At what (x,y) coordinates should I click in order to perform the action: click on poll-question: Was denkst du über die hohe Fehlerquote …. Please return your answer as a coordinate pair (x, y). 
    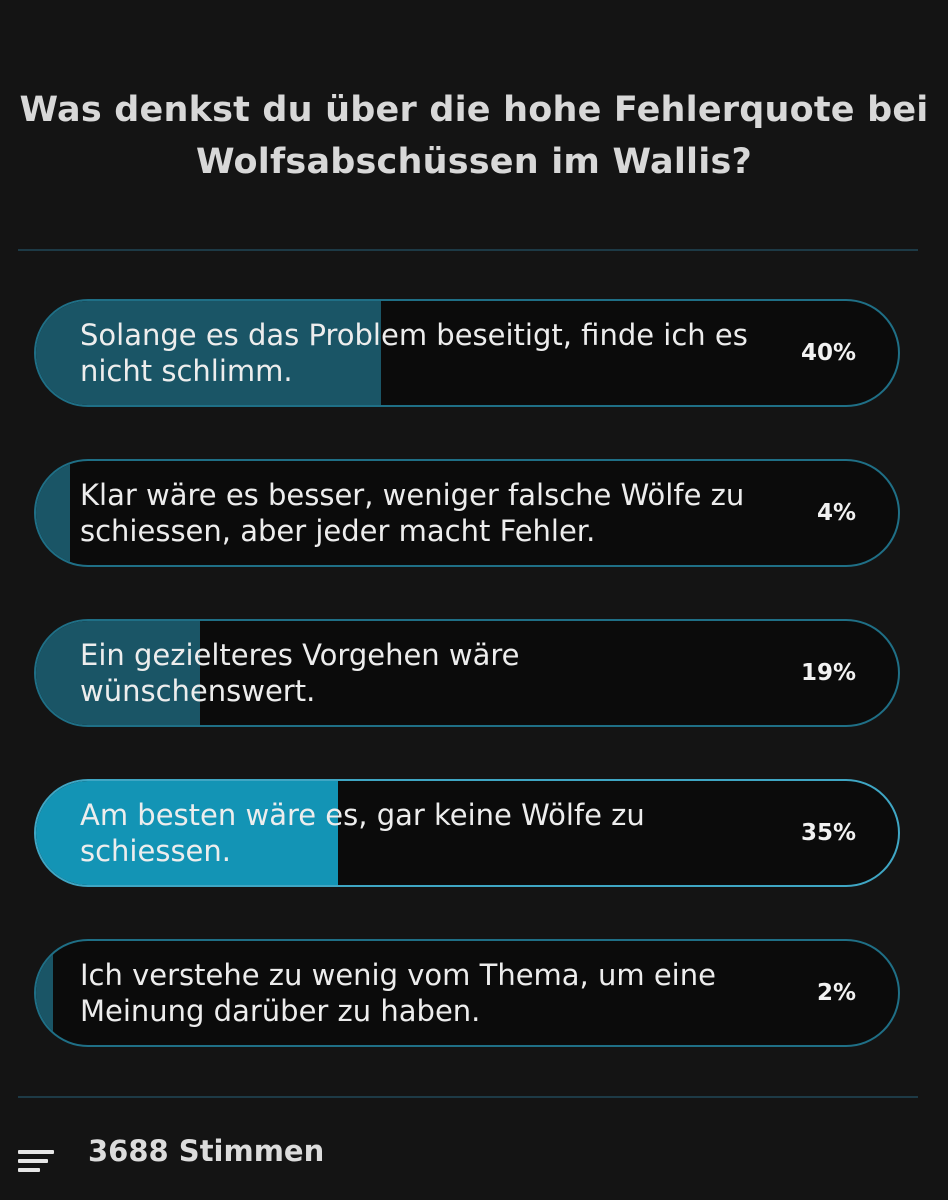
    Looking at the image, I should click on (474, 136).